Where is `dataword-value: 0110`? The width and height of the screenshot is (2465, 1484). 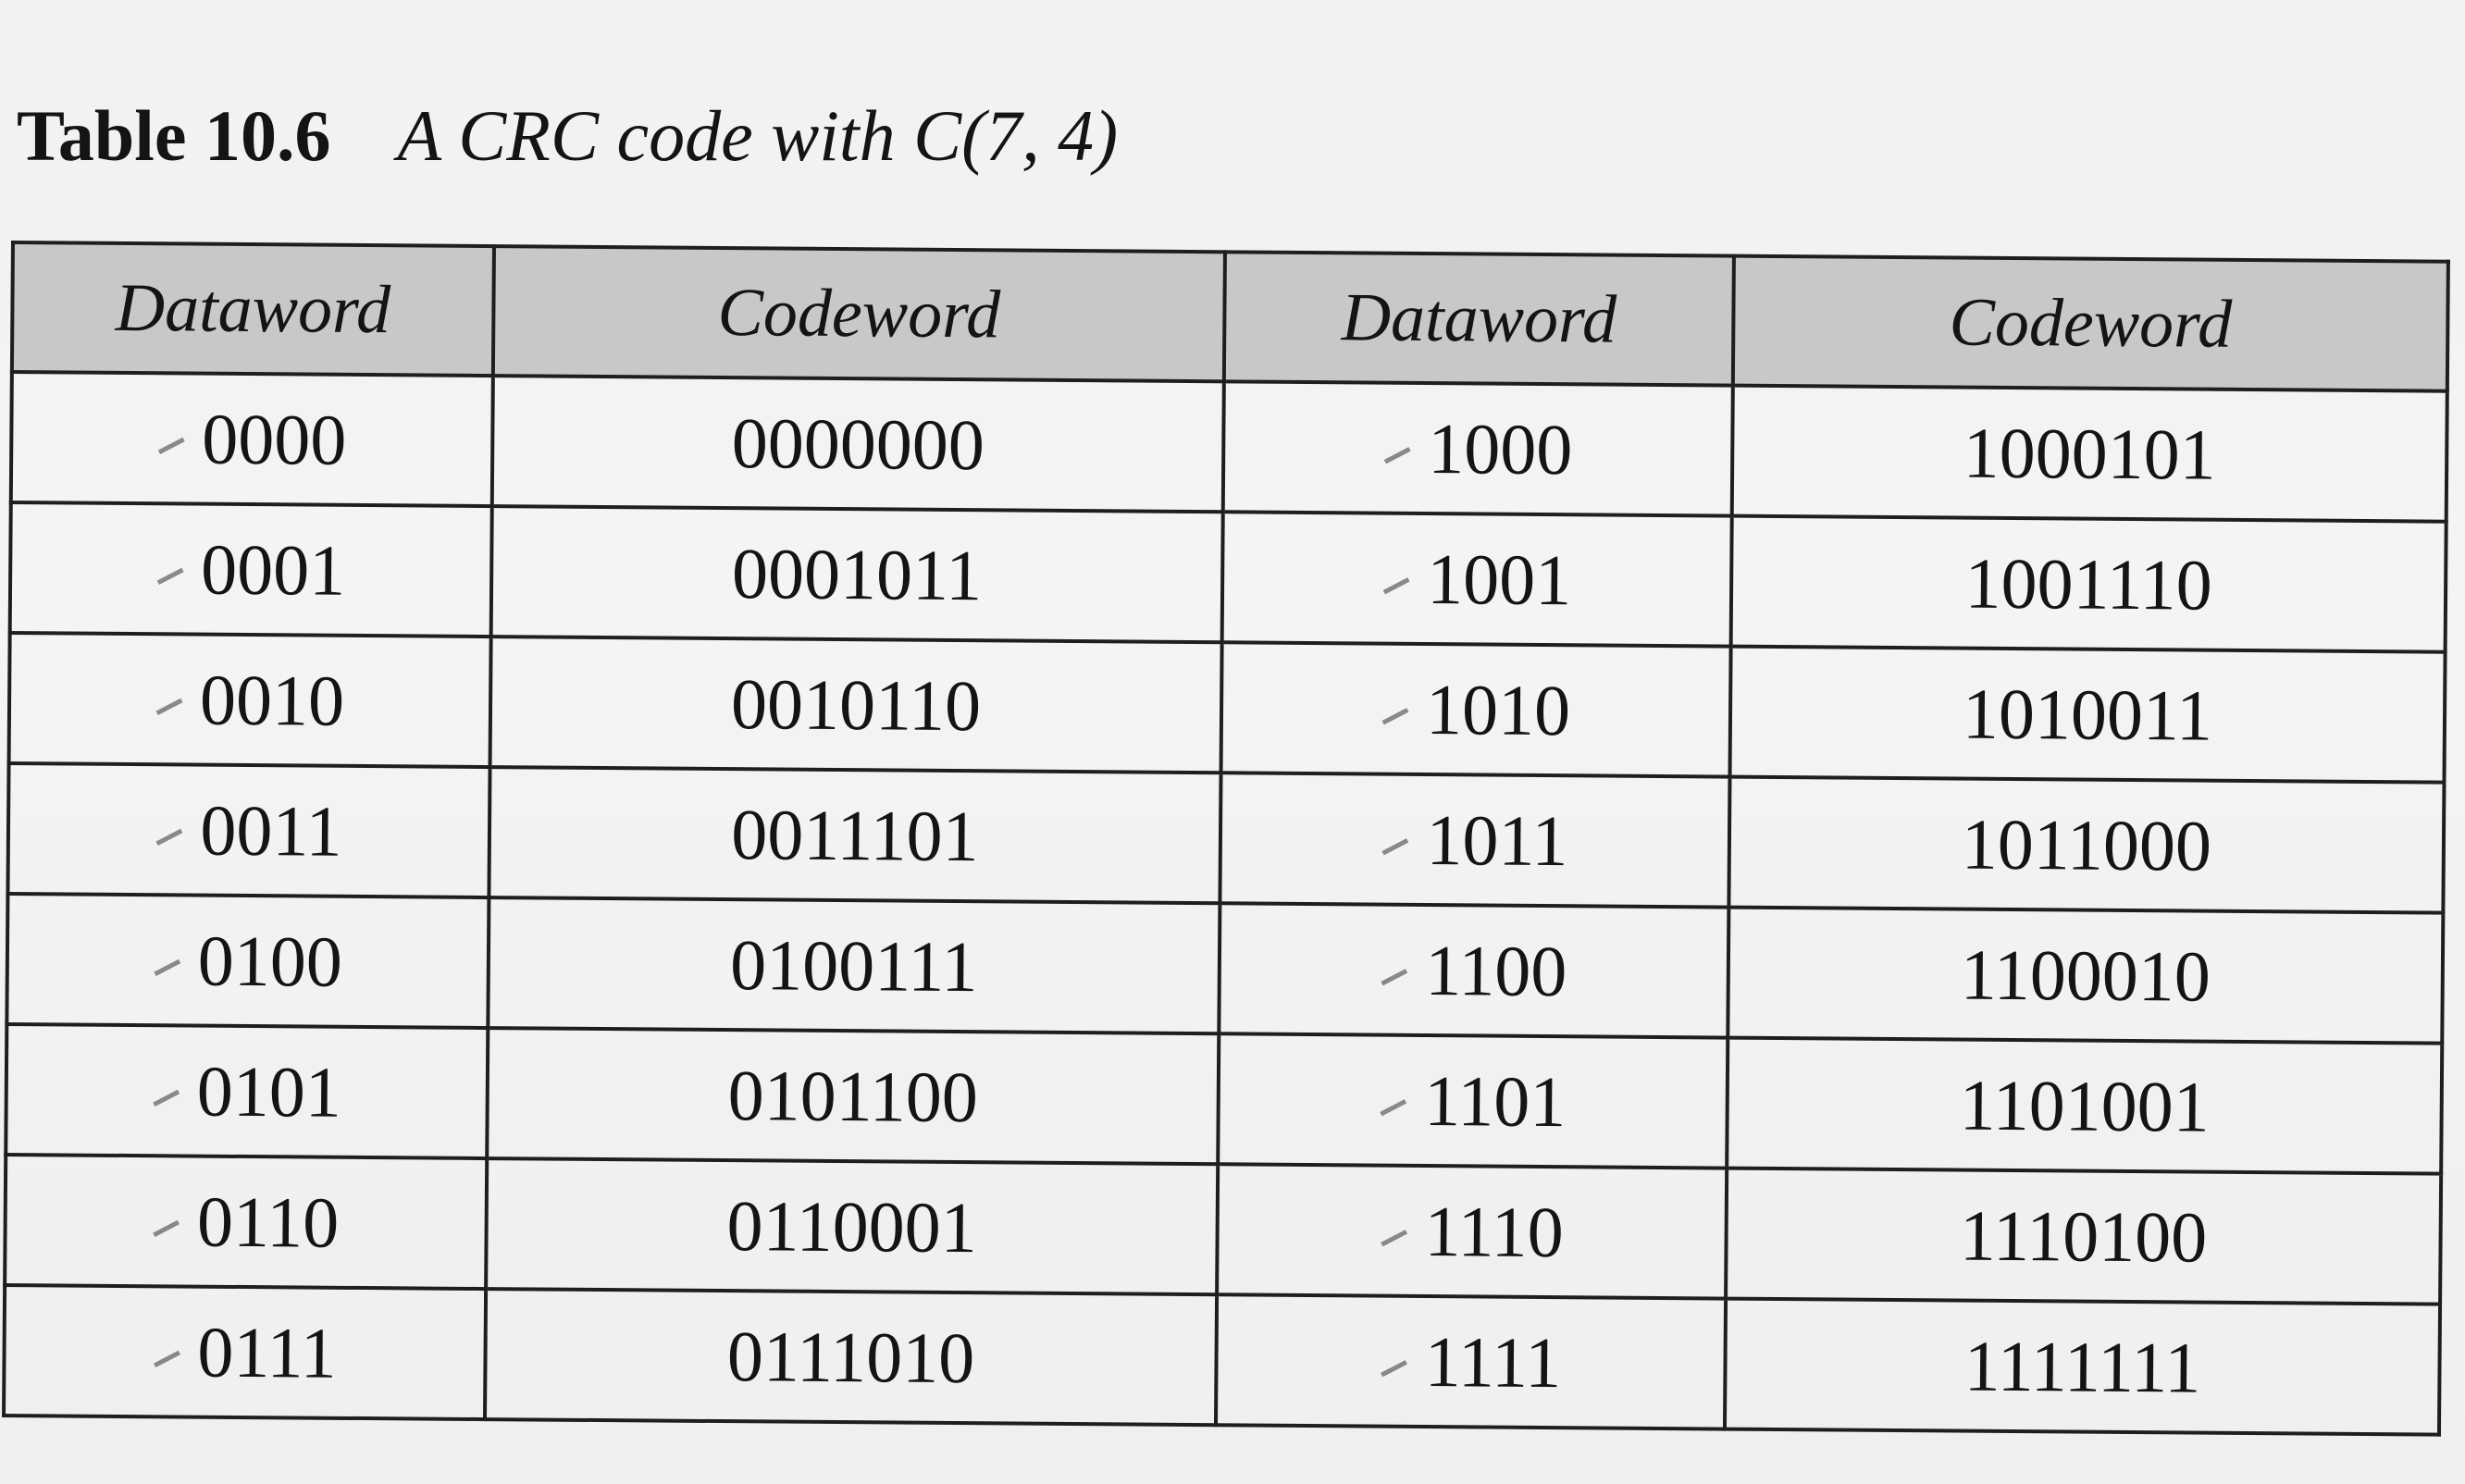
dataword-value: 0110 is located at coordinates (268, 1222).